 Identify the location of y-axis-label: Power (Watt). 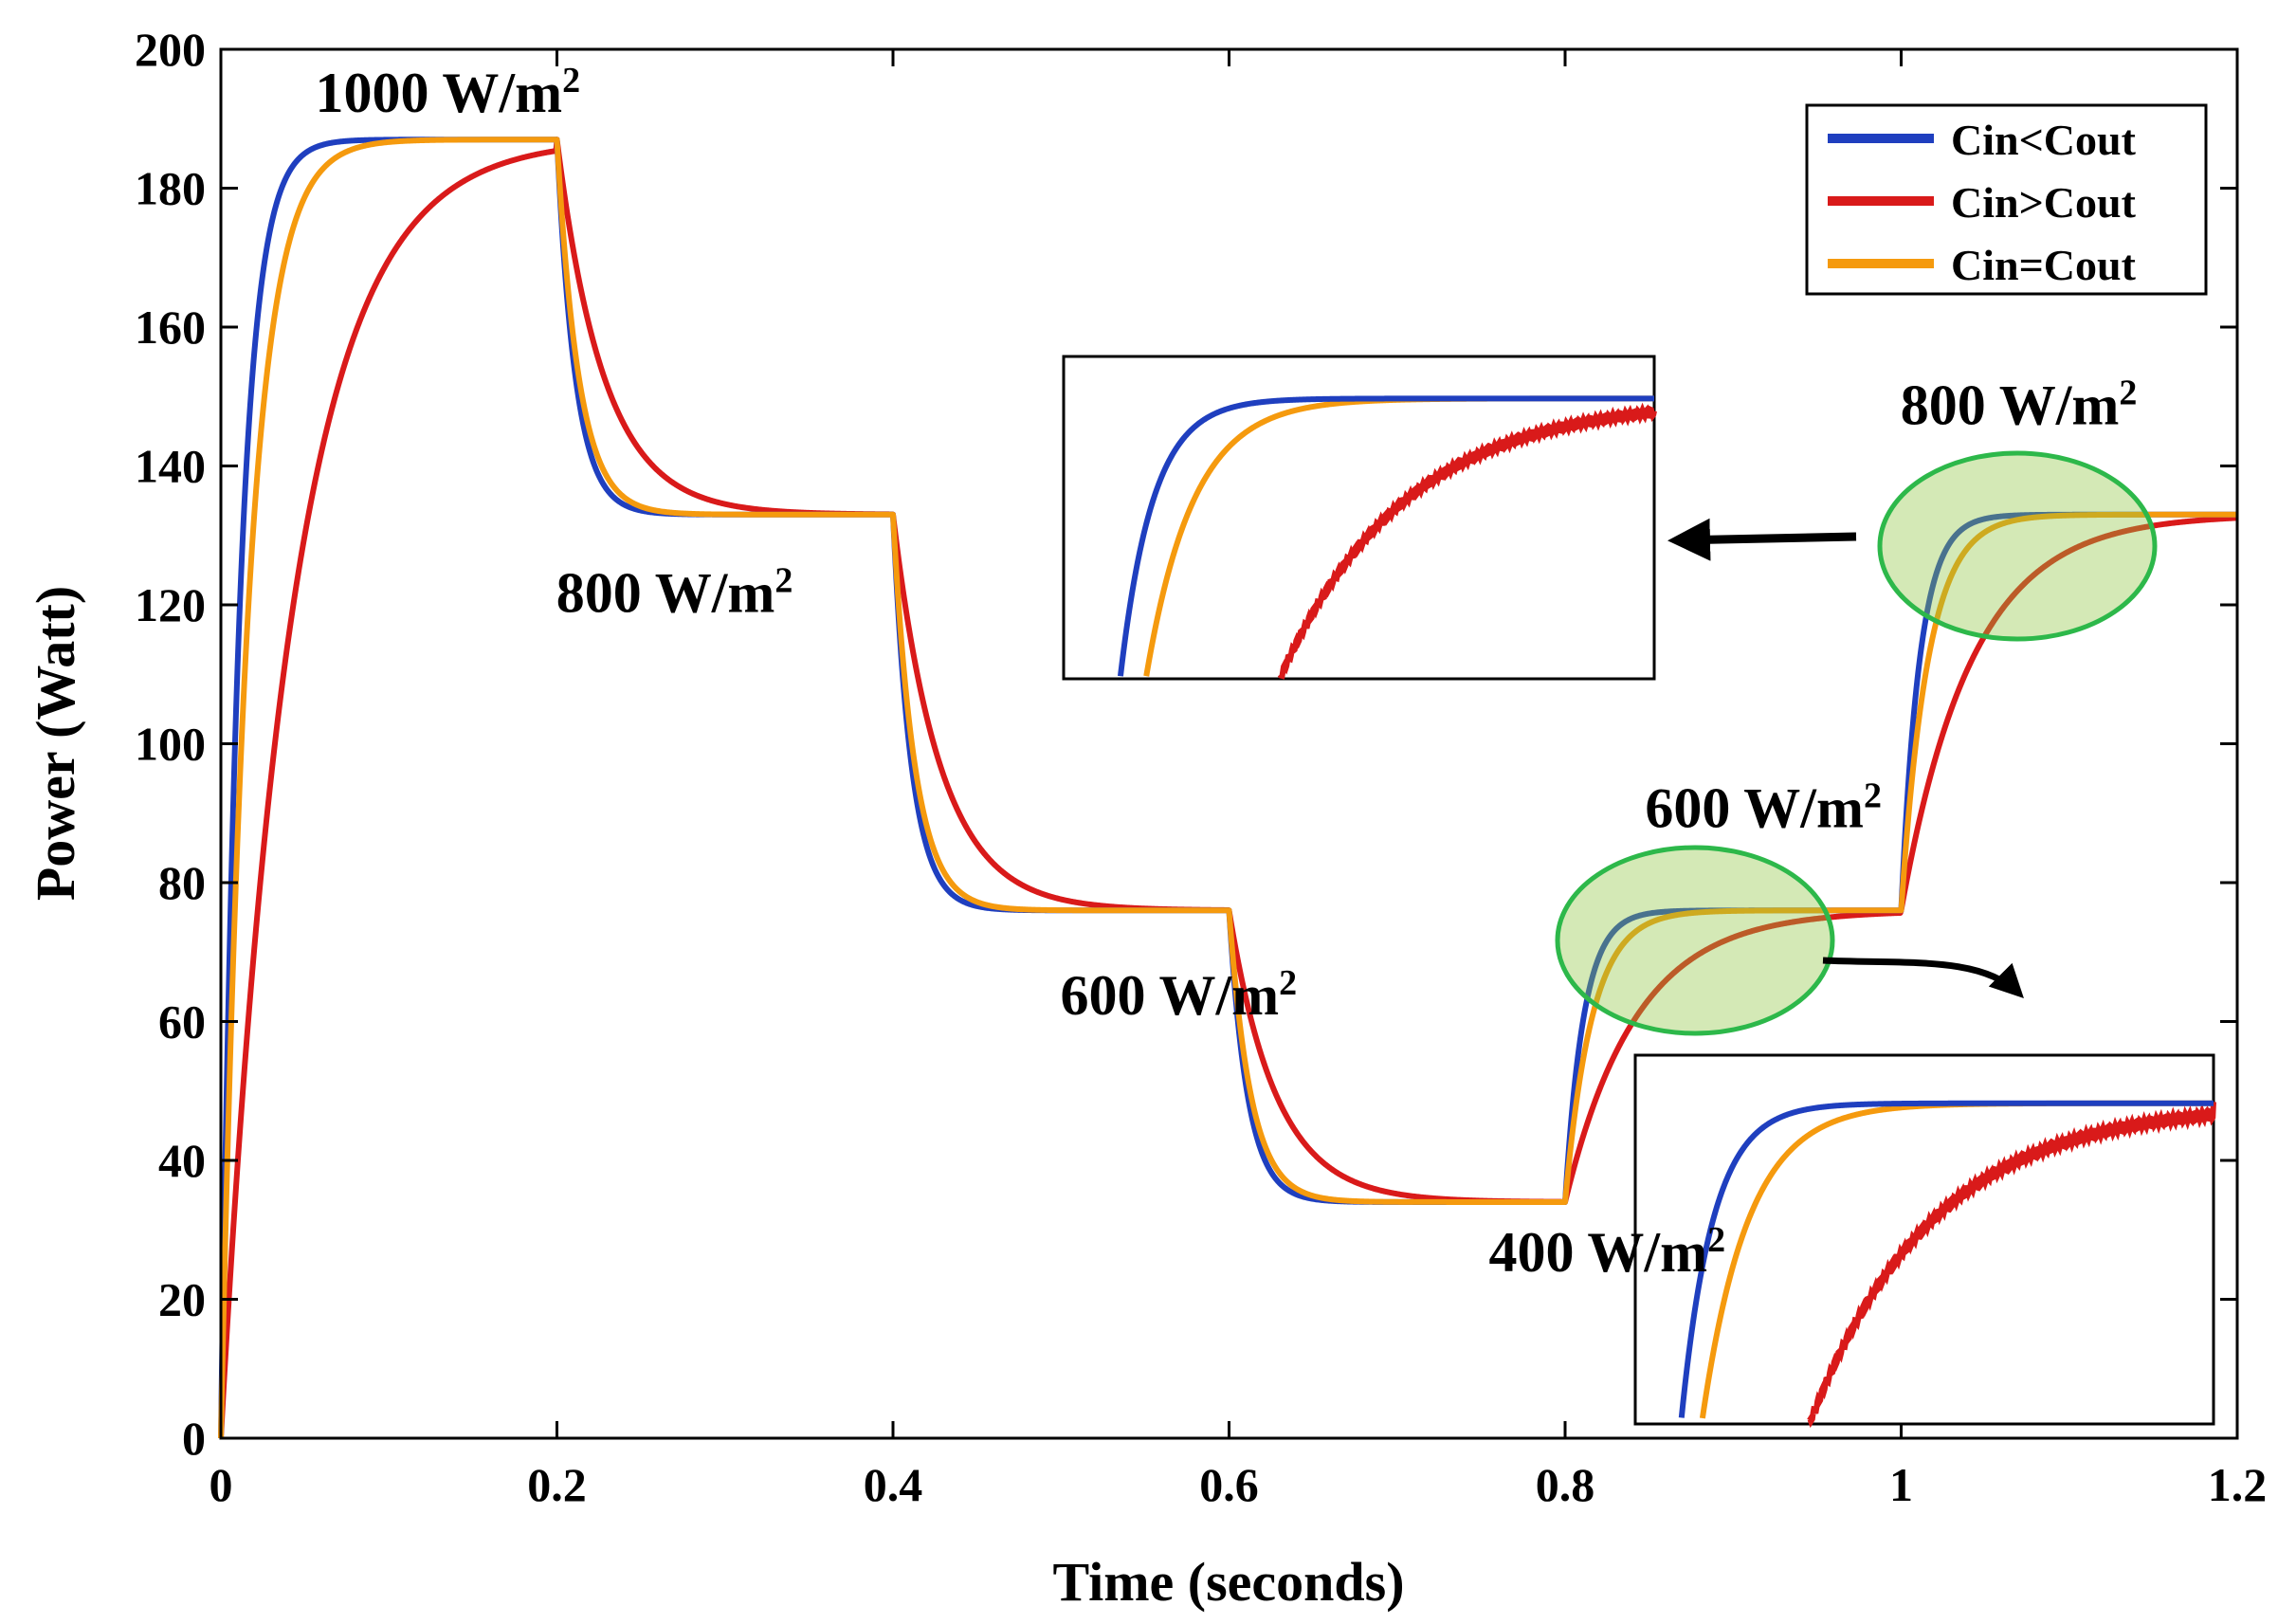
(55, 743).